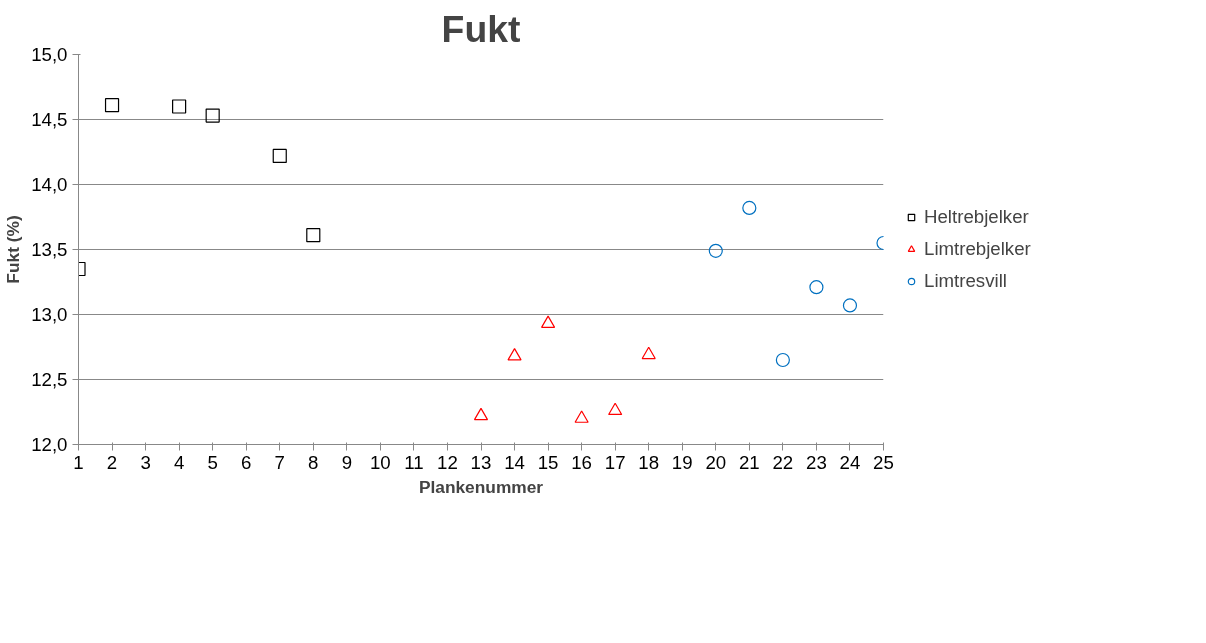 The width and height of the screenshot is (1206, 643). Describe the element at coordinates (49, 249) in the screenshot. I see `y-tick-label: 13,5` at that location.